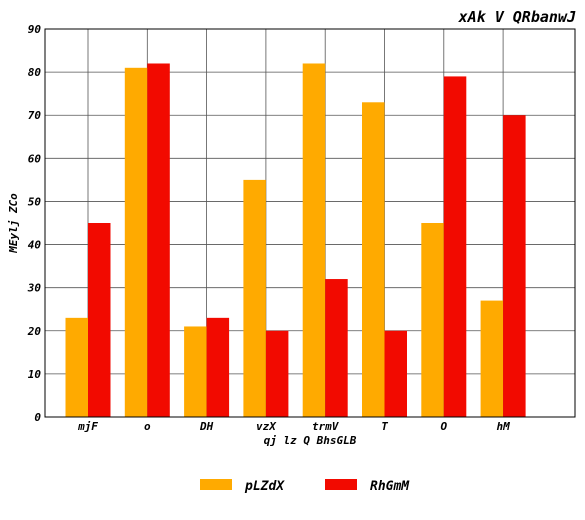 The width and height of the screenshot is (585, 520). I want to click on y-axis-label: MEylj ZCo, so click(13, 223).